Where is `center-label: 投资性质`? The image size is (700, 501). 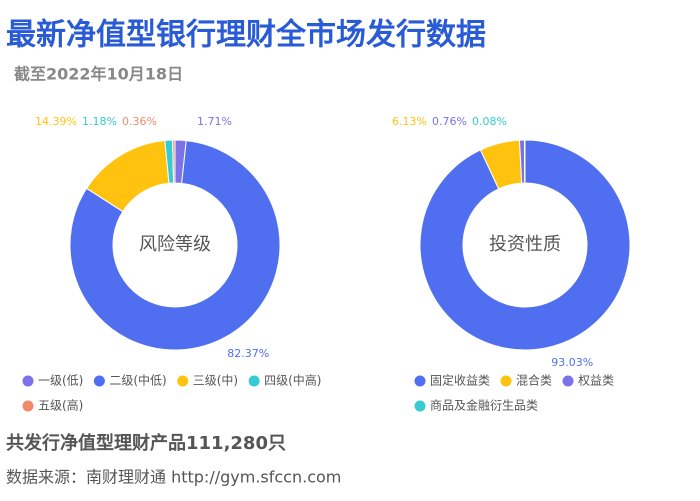
center-label: 投资性质 is located at coordinates (525, 244).